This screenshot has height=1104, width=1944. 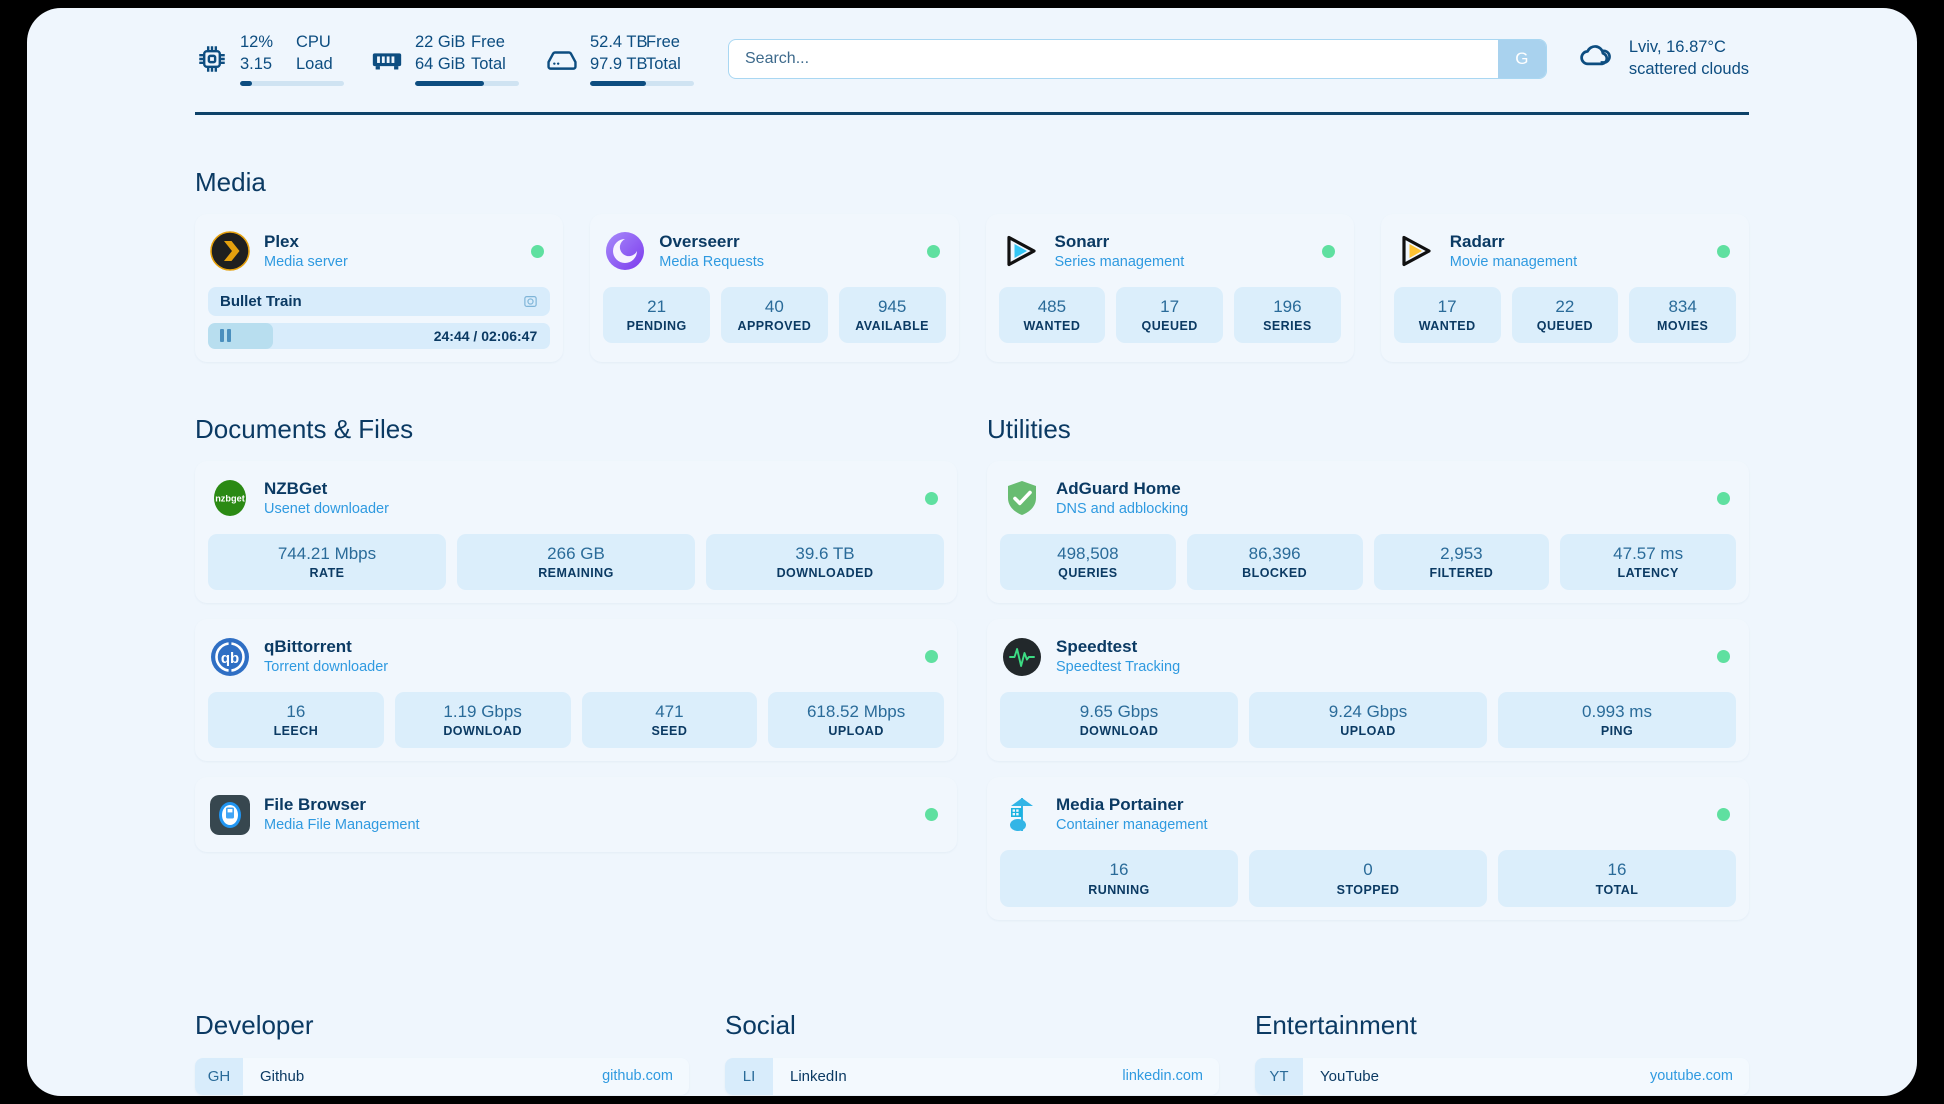 I want to click on nzbget-icon: nzbget, so click(x=230, y=498).